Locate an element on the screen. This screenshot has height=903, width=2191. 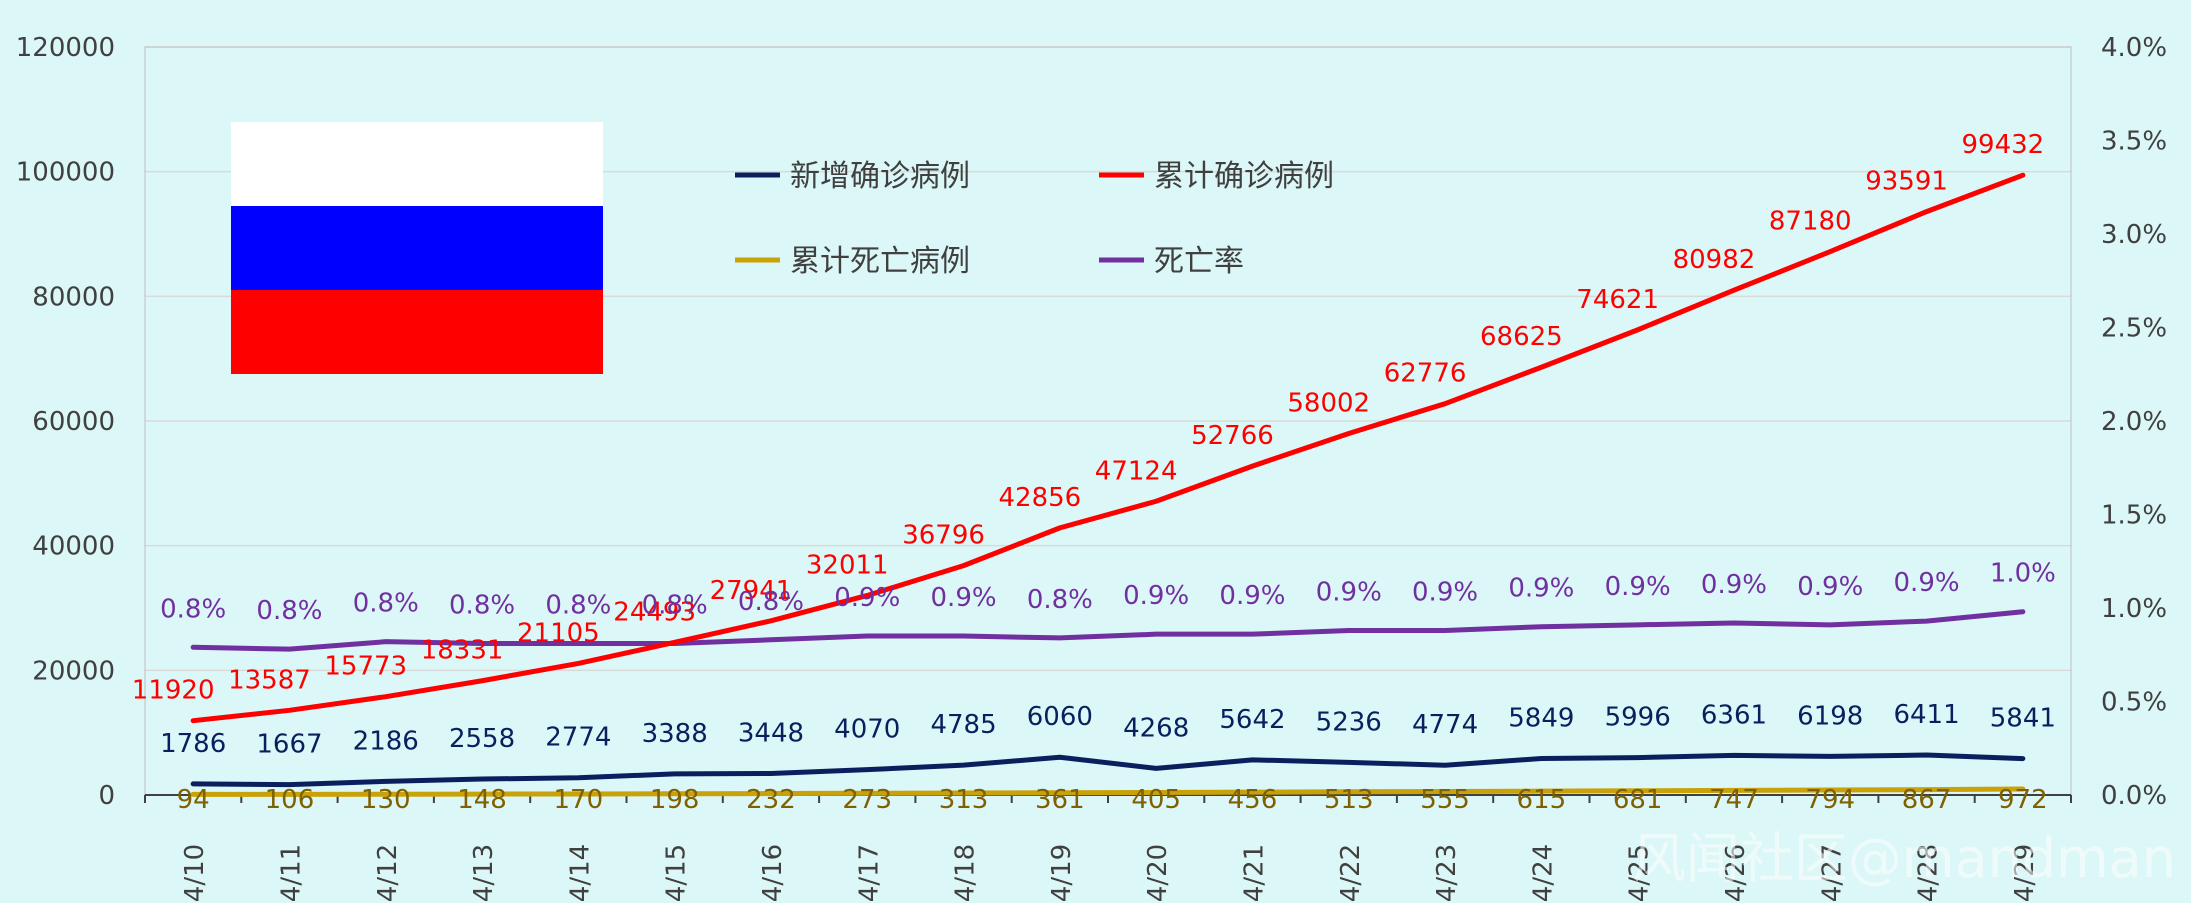
y-left-tick-label: 100000 is located at coordinates (65, 173).